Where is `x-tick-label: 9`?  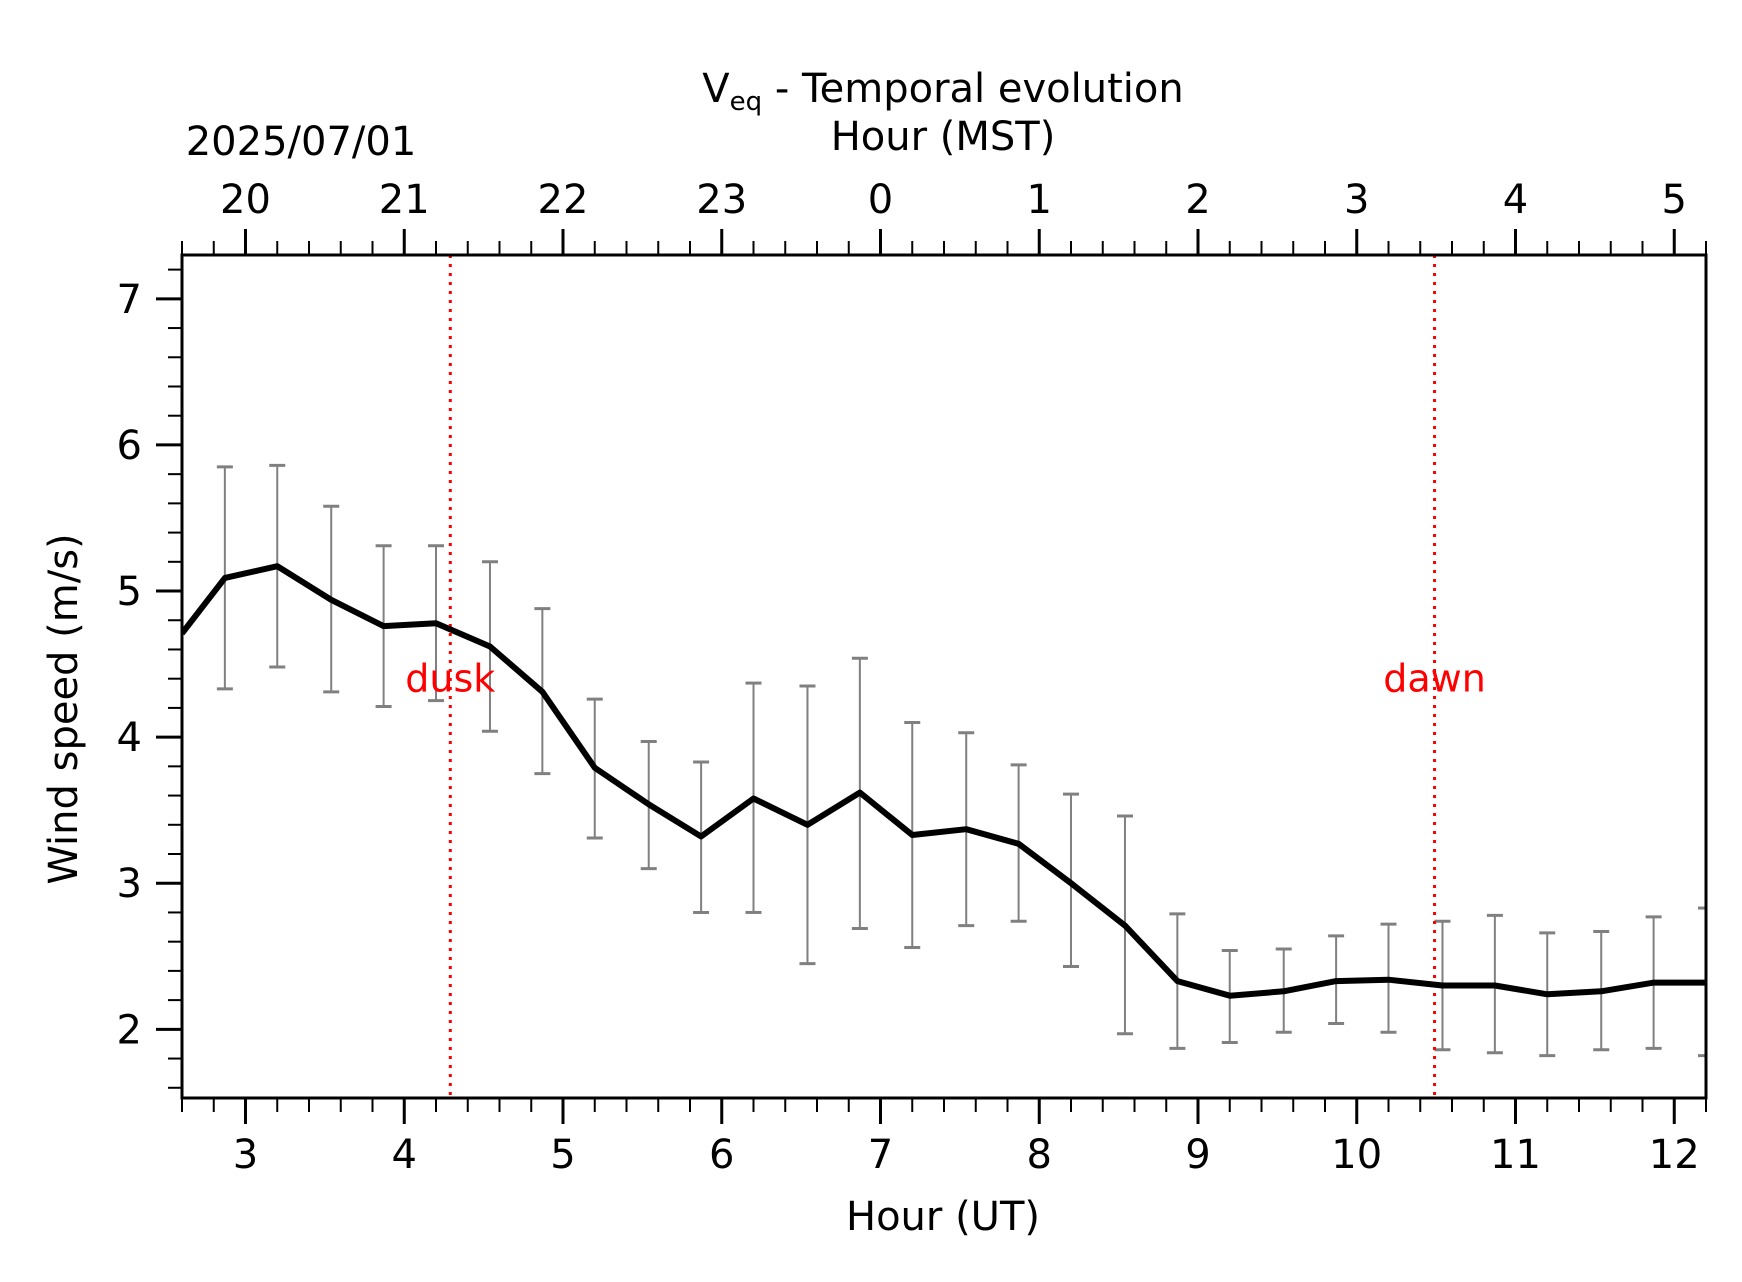 x-tick-label: 9 is located at coordinates (1197, 1155).